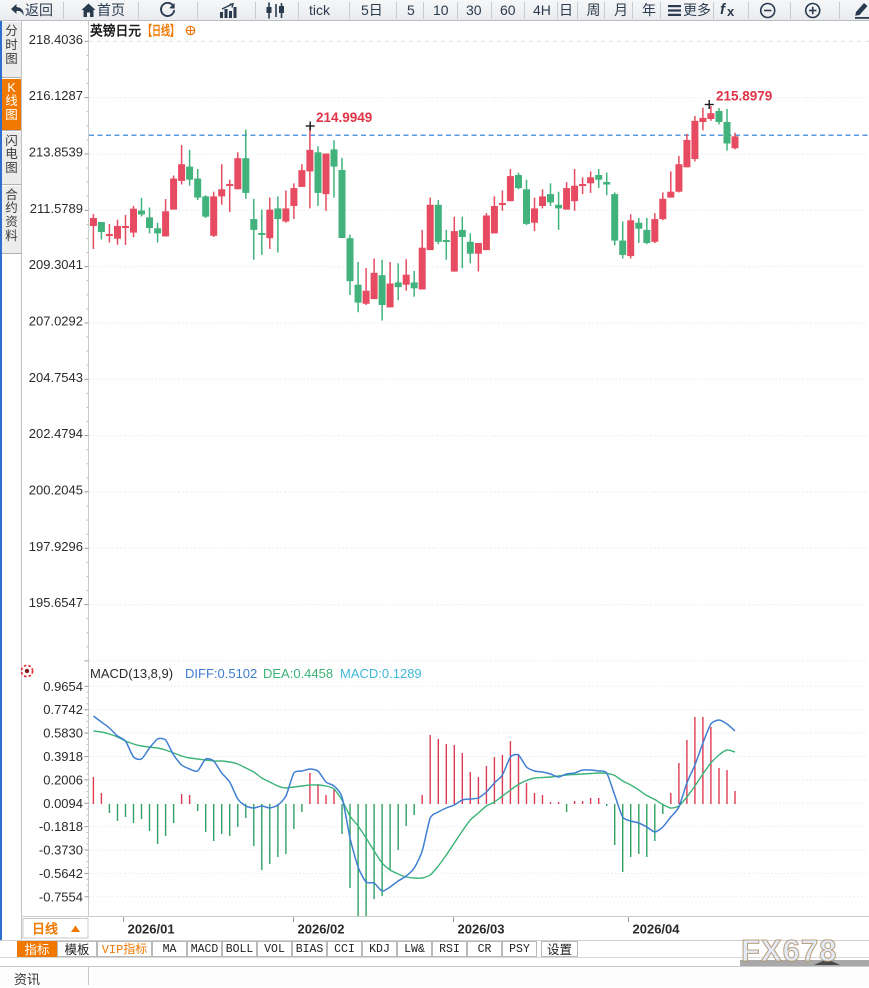 This screenshot has width=869, height=988. Describe the element at coordinates (56, 377) in the screenshot. I see `svg-text: 204.7543` at that location.